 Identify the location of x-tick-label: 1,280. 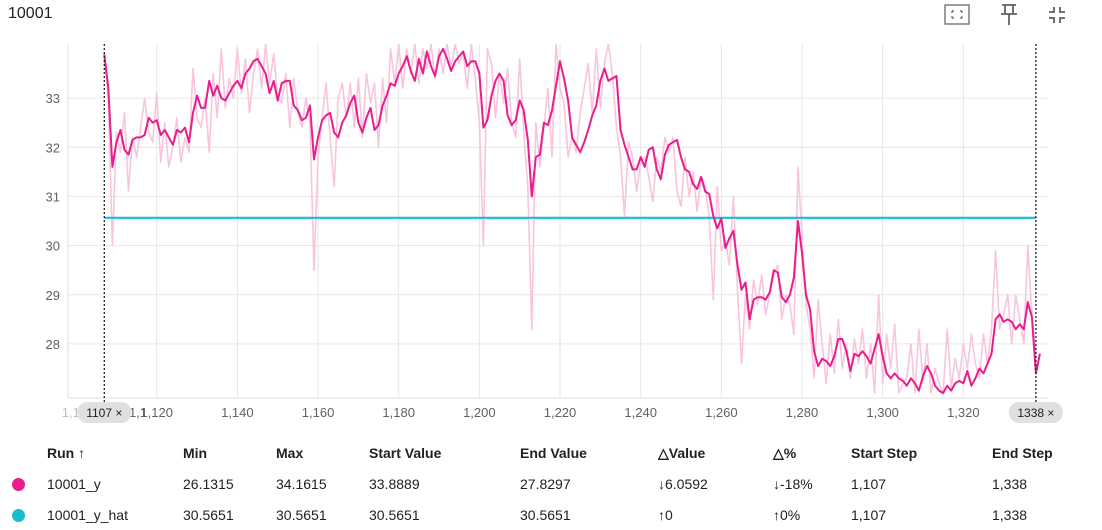
(802, 412).